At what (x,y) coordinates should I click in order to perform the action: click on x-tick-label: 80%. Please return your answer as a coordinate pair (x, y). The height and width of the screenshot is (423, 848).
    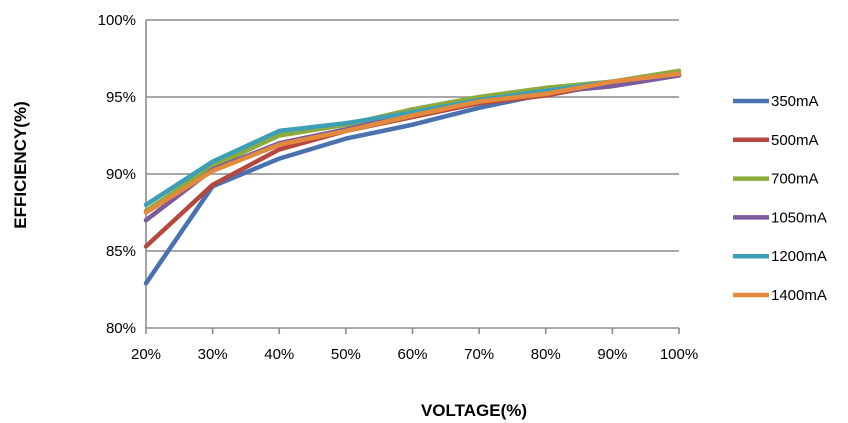
    Looking at the image, I should click on (546, 354).